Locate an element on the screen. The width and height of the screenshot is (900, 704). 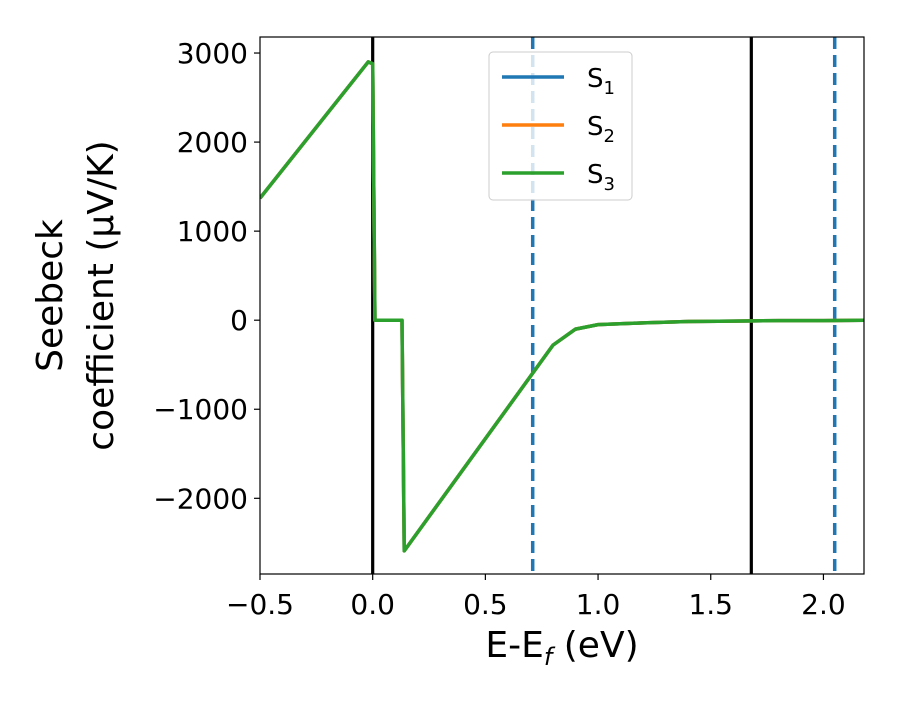
x-tick-label: −0.5 is located at coordinates (260, 604).